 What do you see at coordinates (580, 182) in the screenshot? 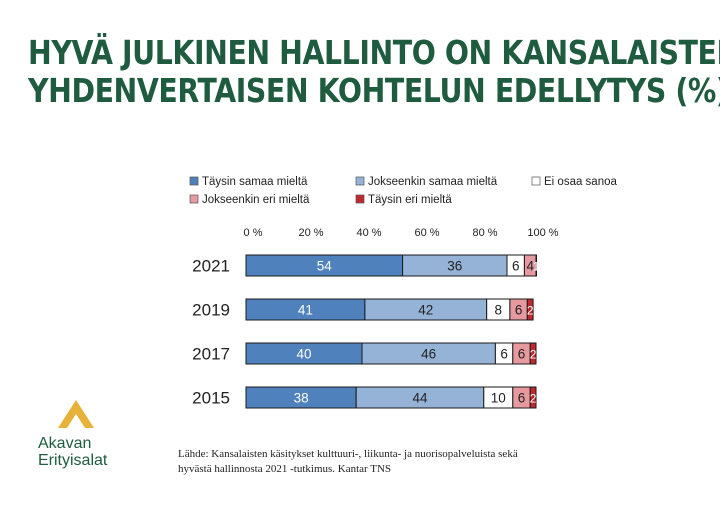
I see `legend-label: Ei osaa sanoa` at bounding box center [580, 182].